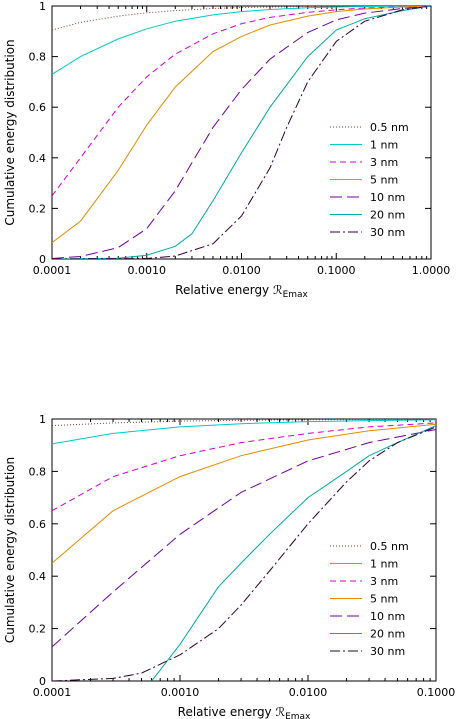 The image size is (456, 719). I want to click on chart-2-legend-label: 3 nm, so click(384, 581).